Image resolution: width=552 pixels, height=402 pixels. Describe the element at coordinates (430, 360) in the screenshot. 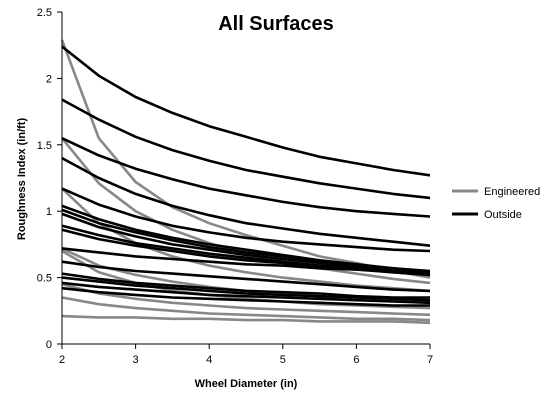

I see `x-tick-label: 7` at that location.